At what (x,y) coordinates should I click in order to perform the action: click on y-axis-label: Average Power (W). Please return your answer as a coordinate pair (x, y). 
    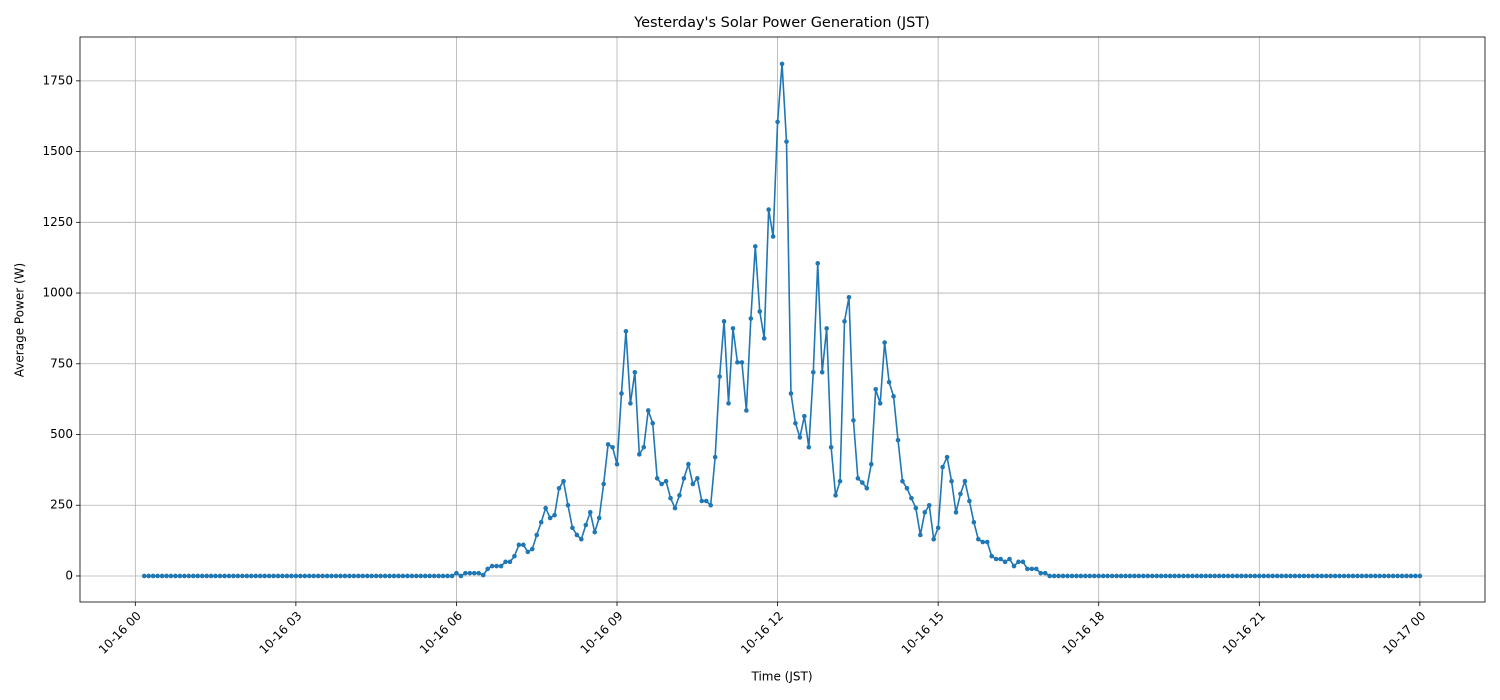
    Looking at the image, I should click on (20, 320).